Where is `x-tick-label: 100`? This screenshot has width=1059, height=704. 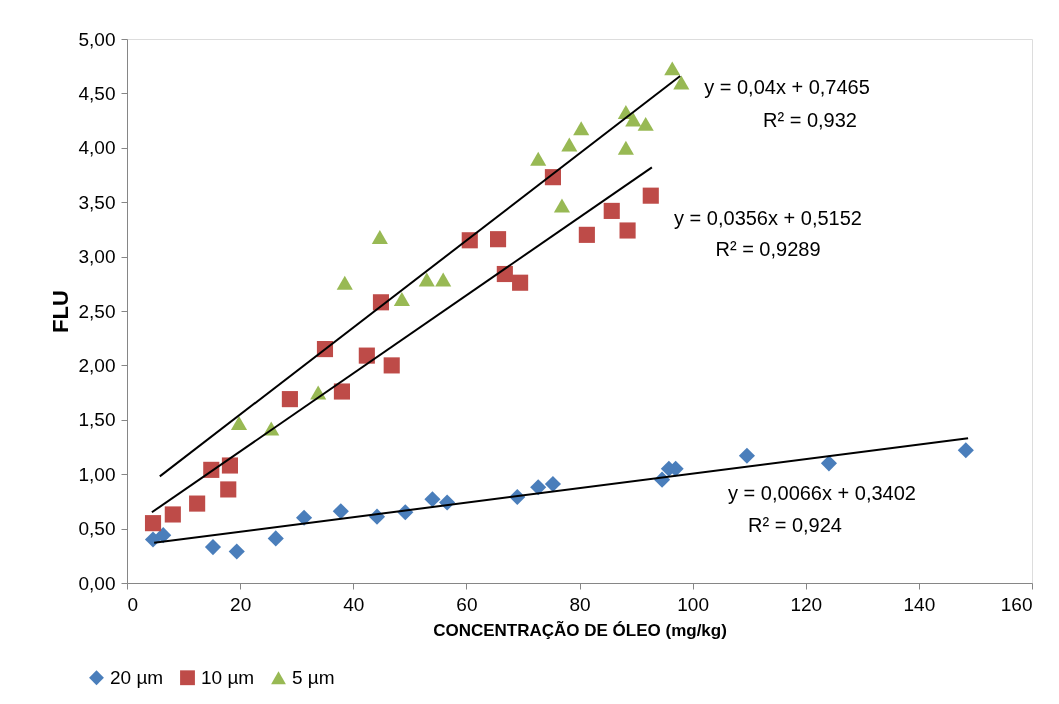 x-tick-label: 100 is located at coordinates (693, 604).